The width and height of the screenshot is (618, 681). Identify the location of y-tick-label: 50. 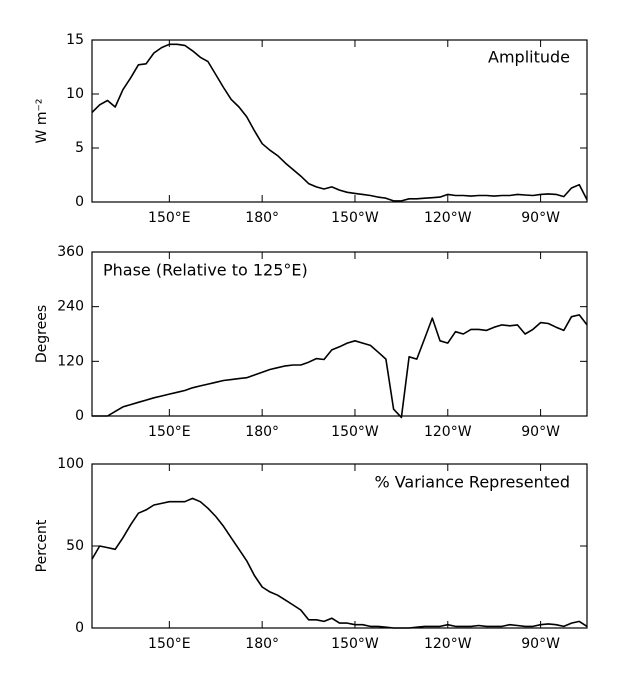
(75, 546).